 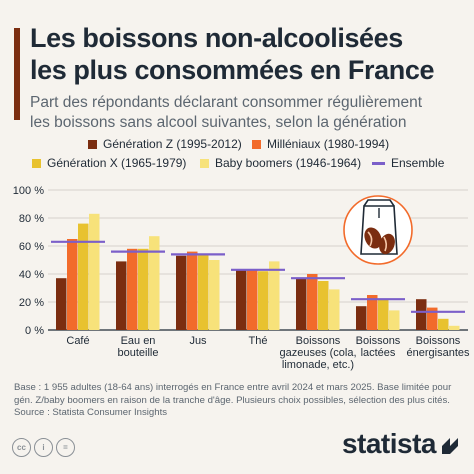 What do you see at coordinates (17, 74) in the screenshot?
I see `title-accent-bar` at bounding box center [17, 74].